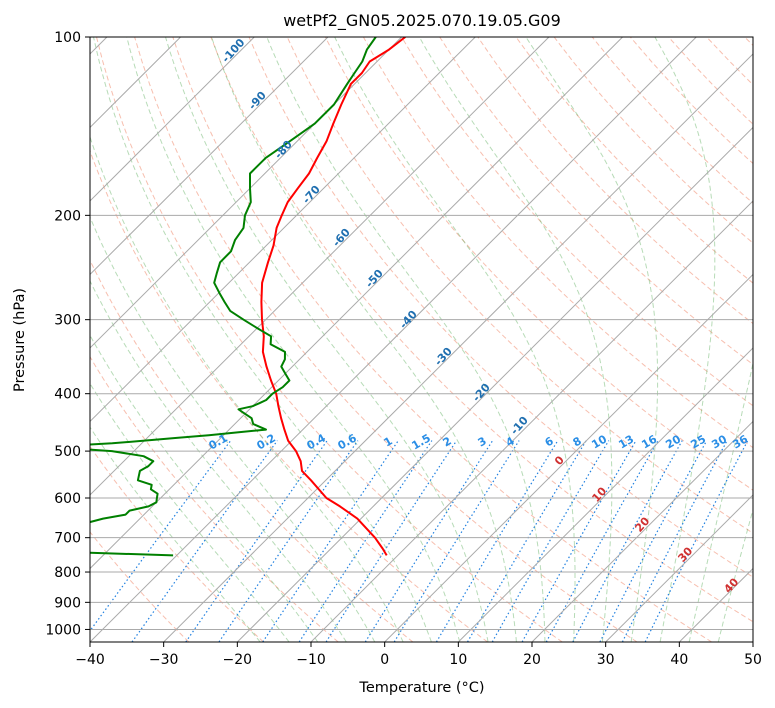  Describe the element at coordinates (753, 660) in the screenshot. I see `x-tick-label: 50` at that location.